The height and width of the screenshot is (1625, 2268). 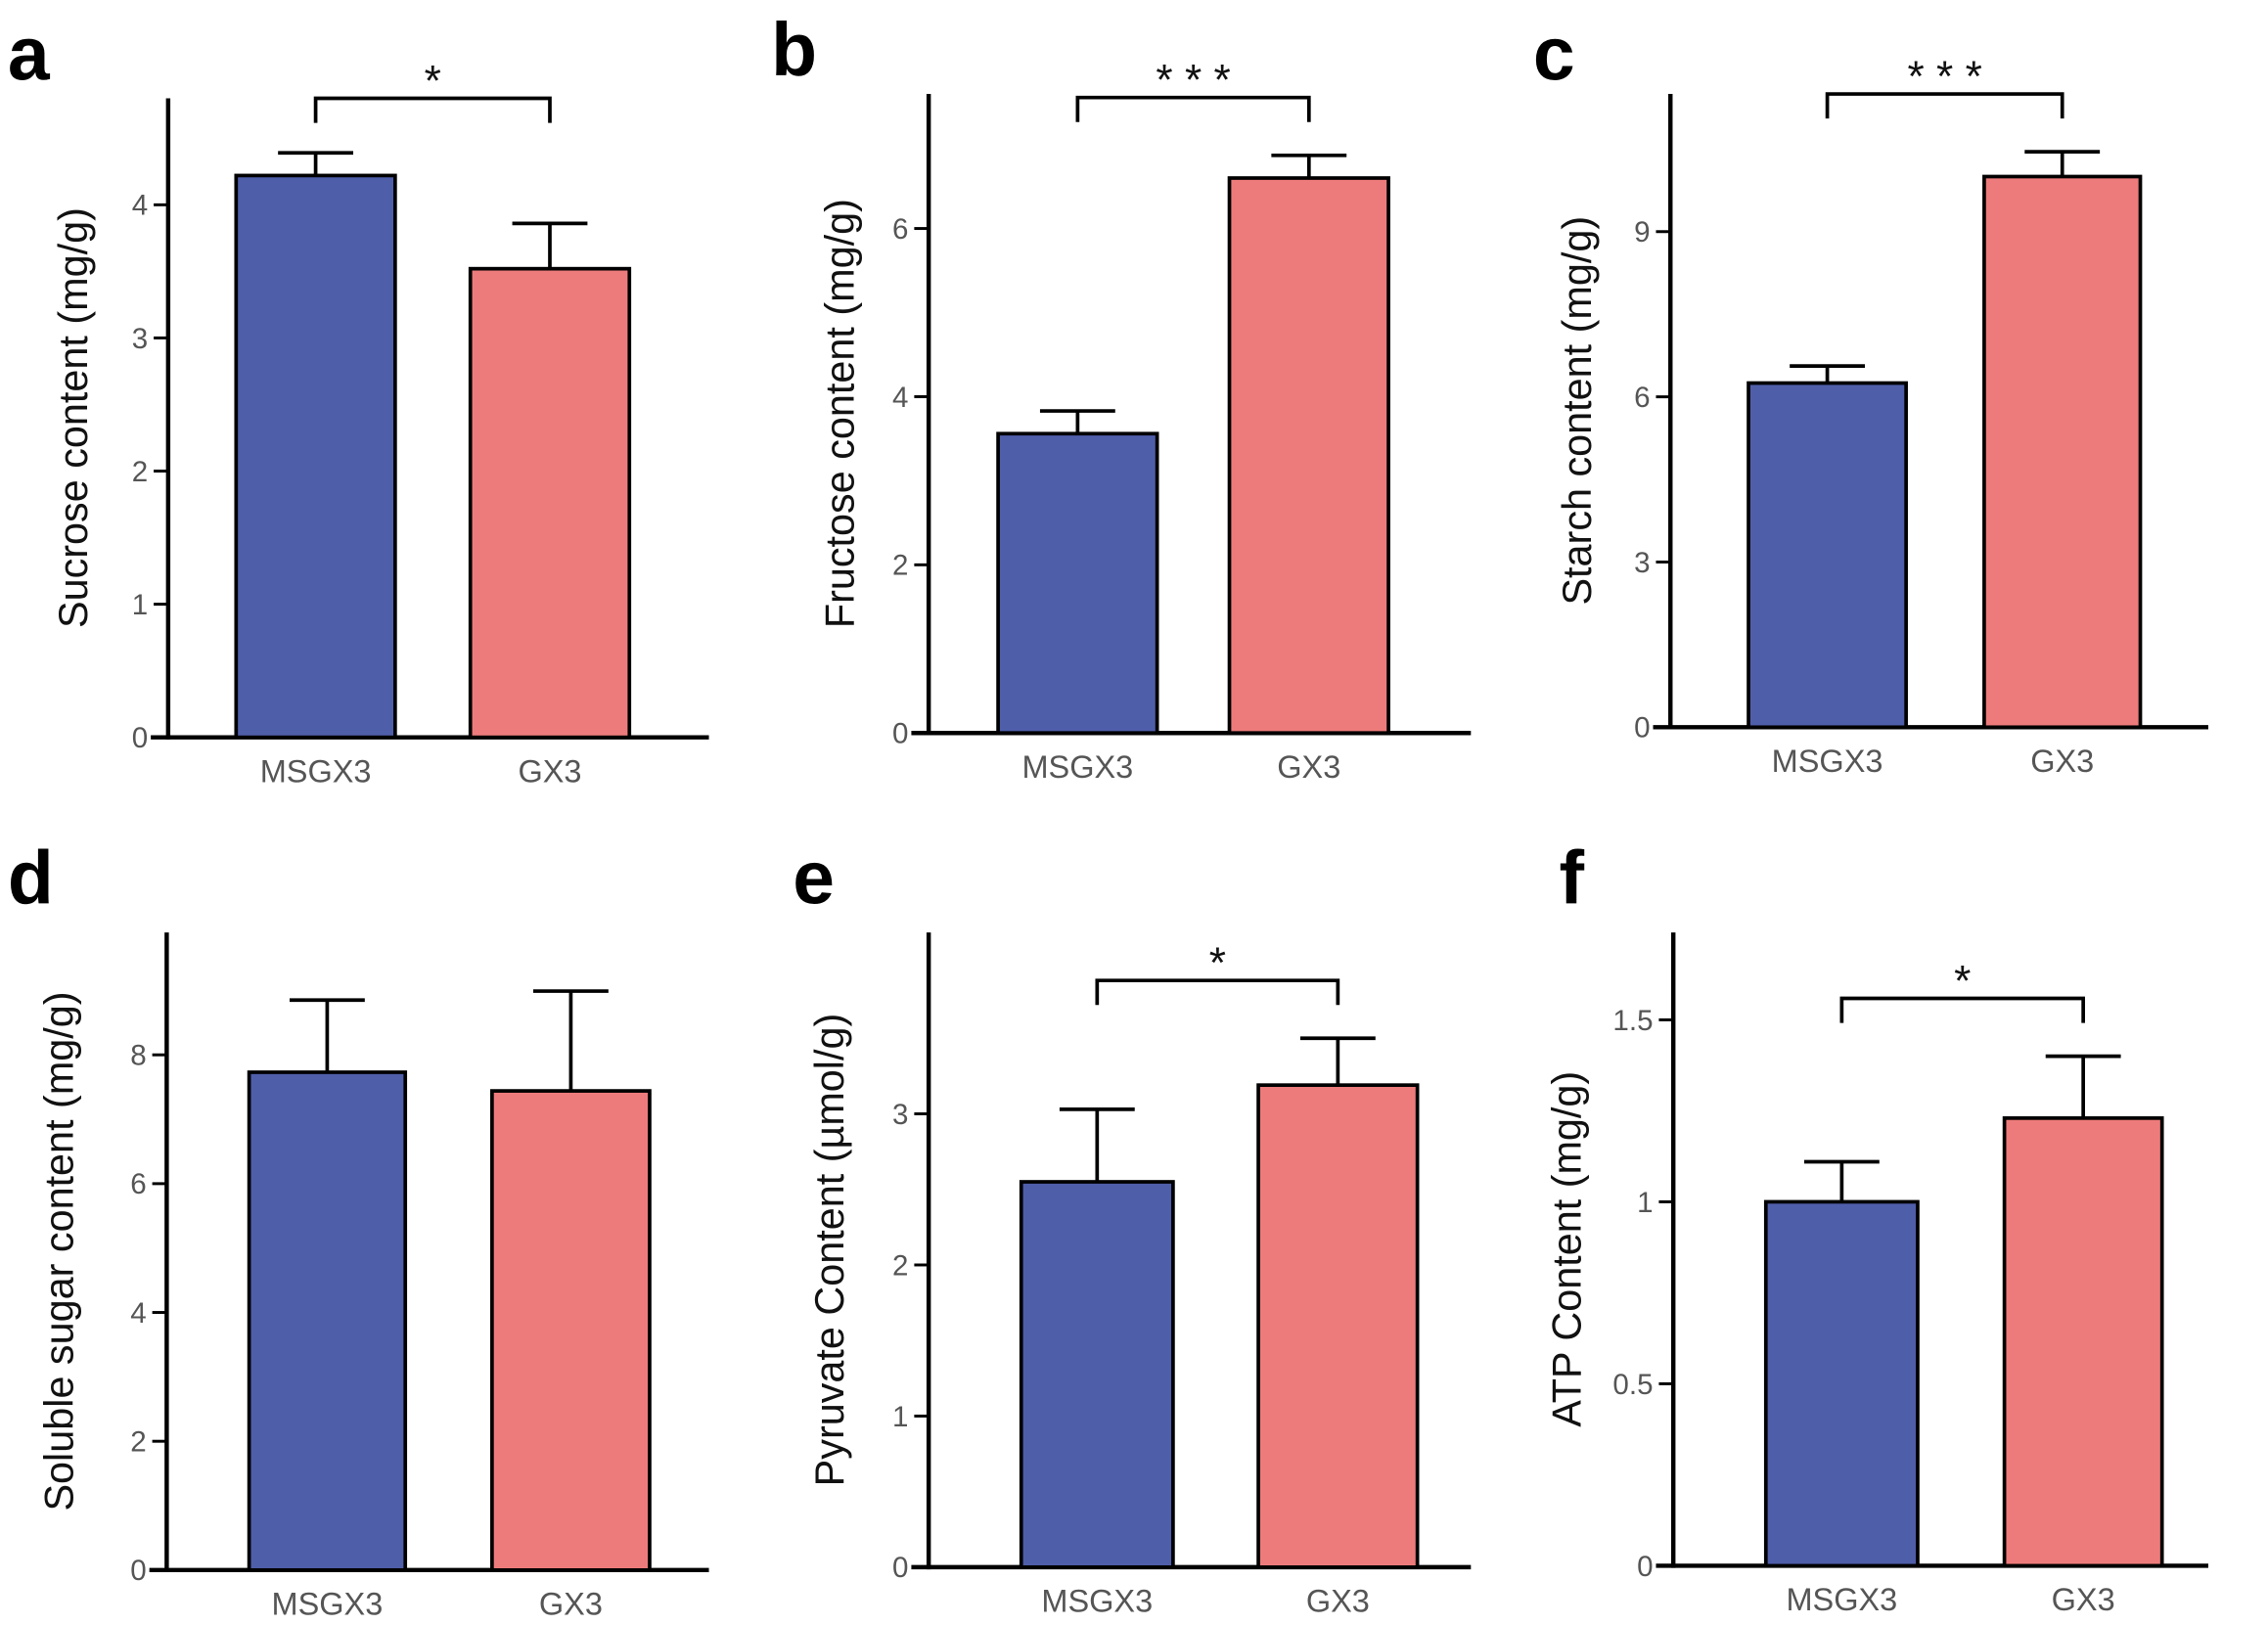 What do you see at coordinates (1632, 1021) in the screenshot?
I see `y-tick-label: 1.5` at bounding box center [1632, 1021].